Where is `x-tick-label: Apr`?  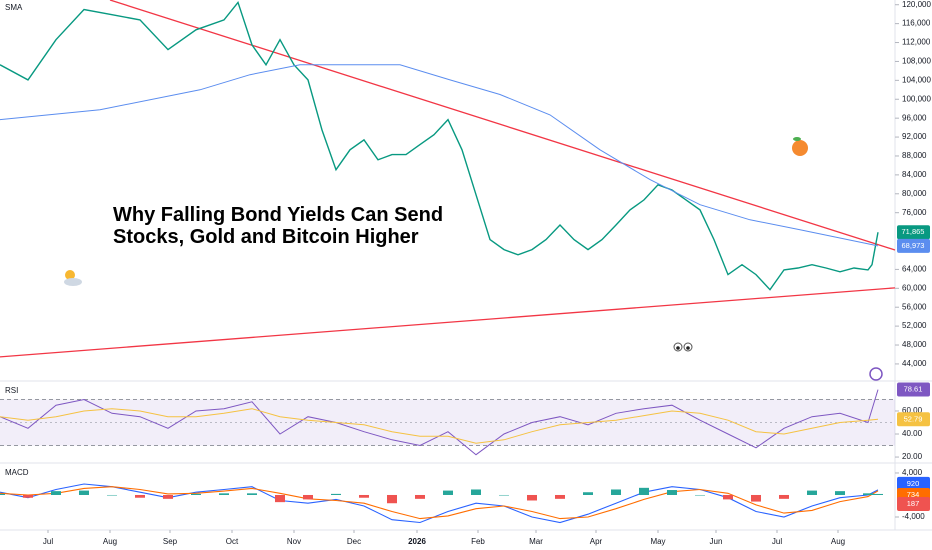 x-tick-label: Apr is located at coordinates (596, 541).